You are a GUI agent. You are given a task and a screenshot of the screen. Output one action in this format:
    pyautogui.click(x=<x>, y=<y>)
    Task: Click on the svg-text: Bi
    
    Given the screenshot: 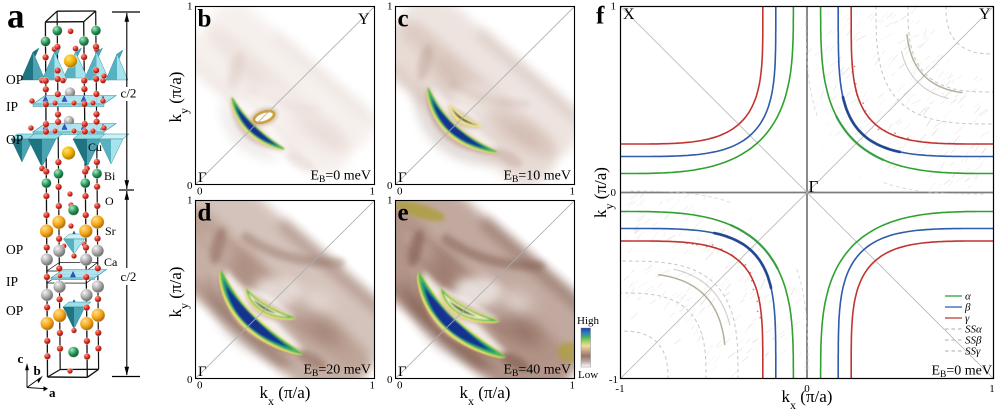 What is the action you would take?
    pyautogui.click(x=110, y=176)
    